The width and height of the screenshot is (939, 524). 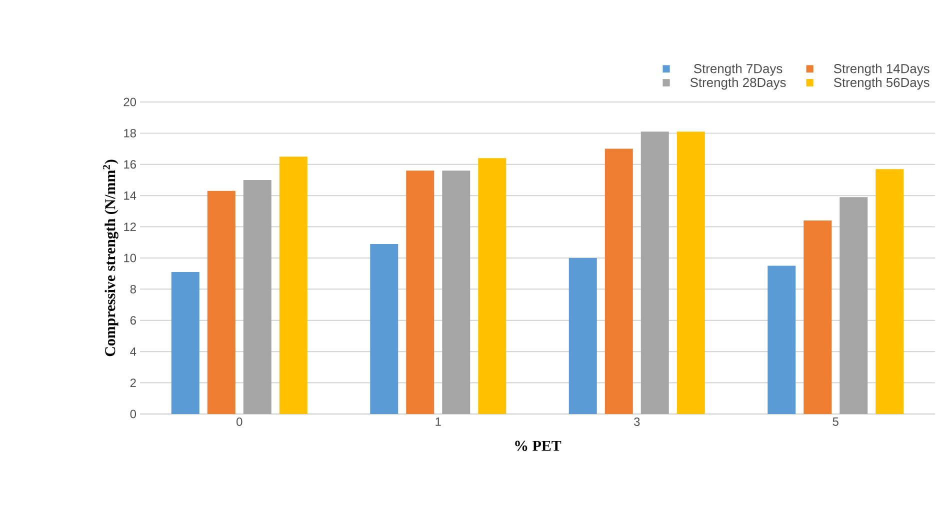 I want to click on y-tick-label: 12, so click(x=130, y=226).